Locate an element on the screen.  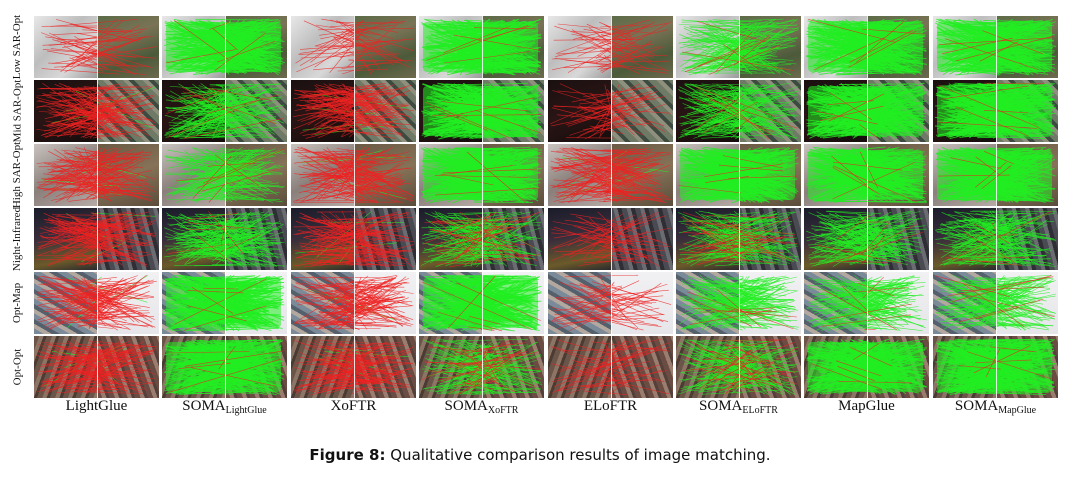
row-label-text: High SAR-Opt is located at coordinates (17, 175).